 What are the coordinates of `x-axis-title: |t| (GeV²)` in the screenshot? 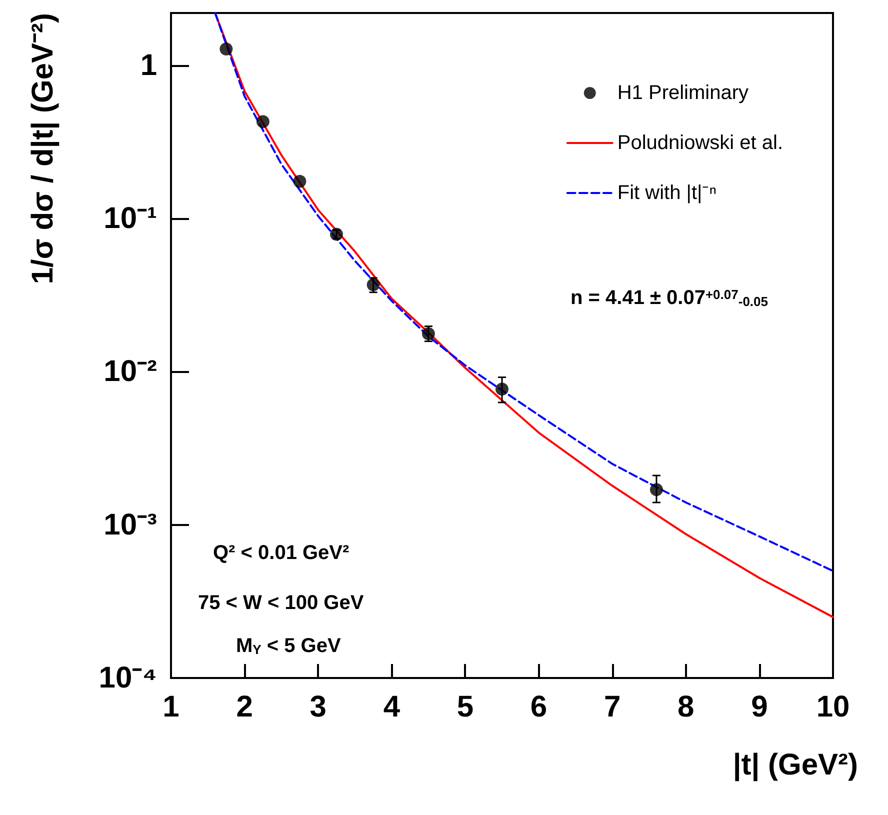 It's located at (795, 765).